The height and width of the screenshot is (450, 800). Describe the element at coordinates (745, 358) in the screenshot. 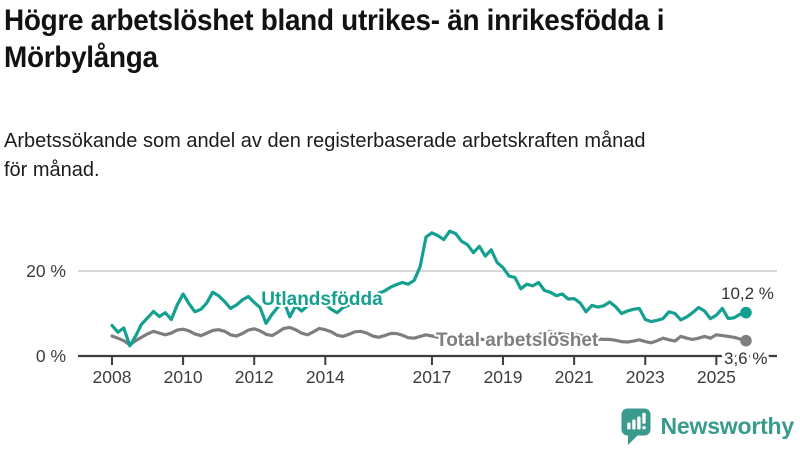

I see `series-end-label: 3,6 %` at that location.